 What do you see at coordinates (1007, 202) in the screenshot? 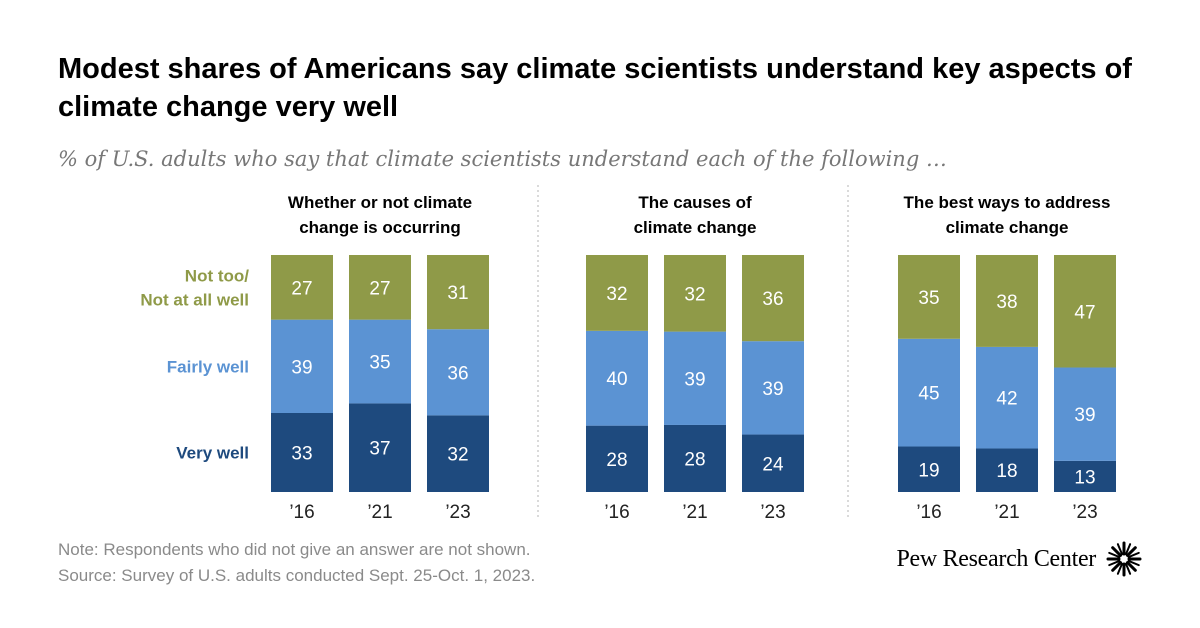
I see `panel-title-line: The best ways to address` at bounding box center [1007, 202].